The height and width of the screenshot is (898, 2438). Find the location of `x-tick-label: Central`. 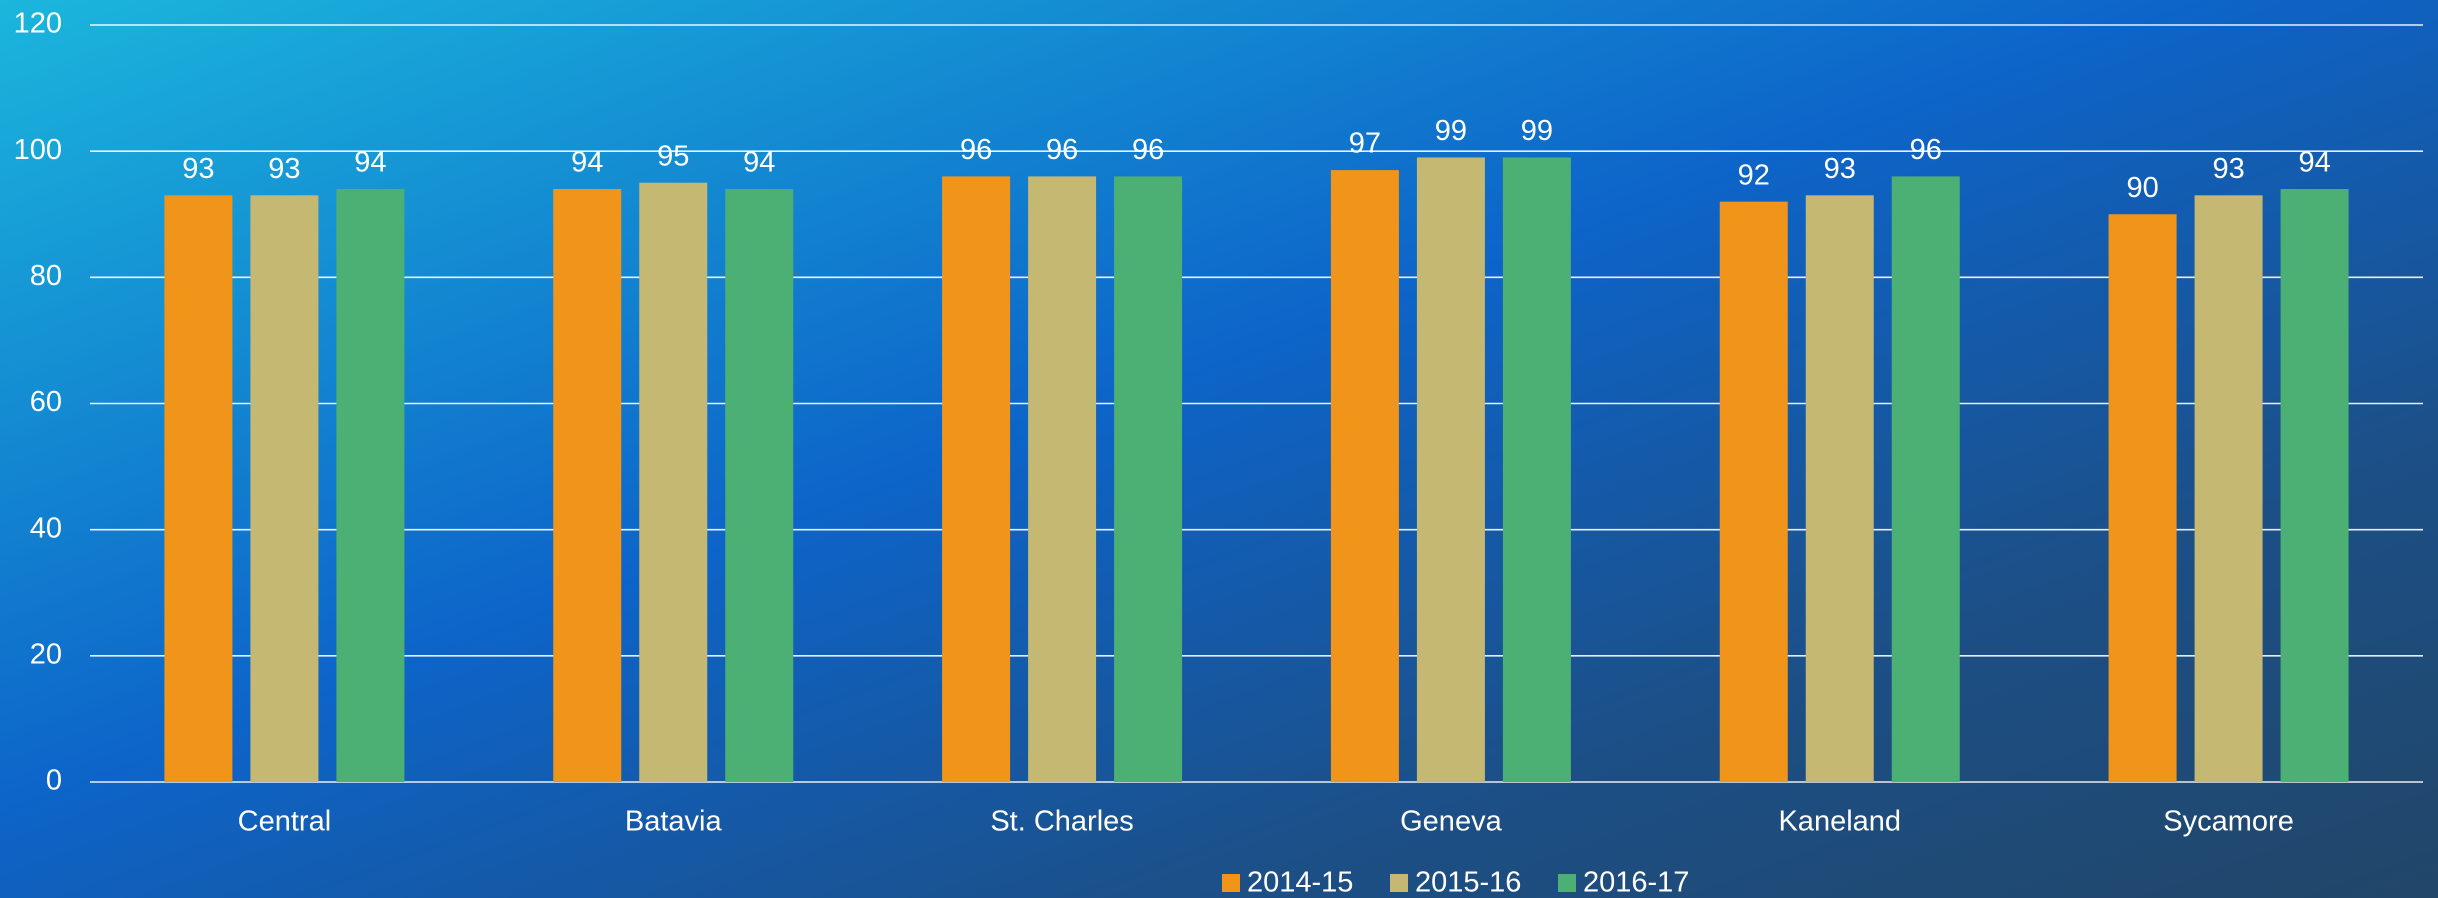

x-tick-label: Central is located at coordinates (285, 822).